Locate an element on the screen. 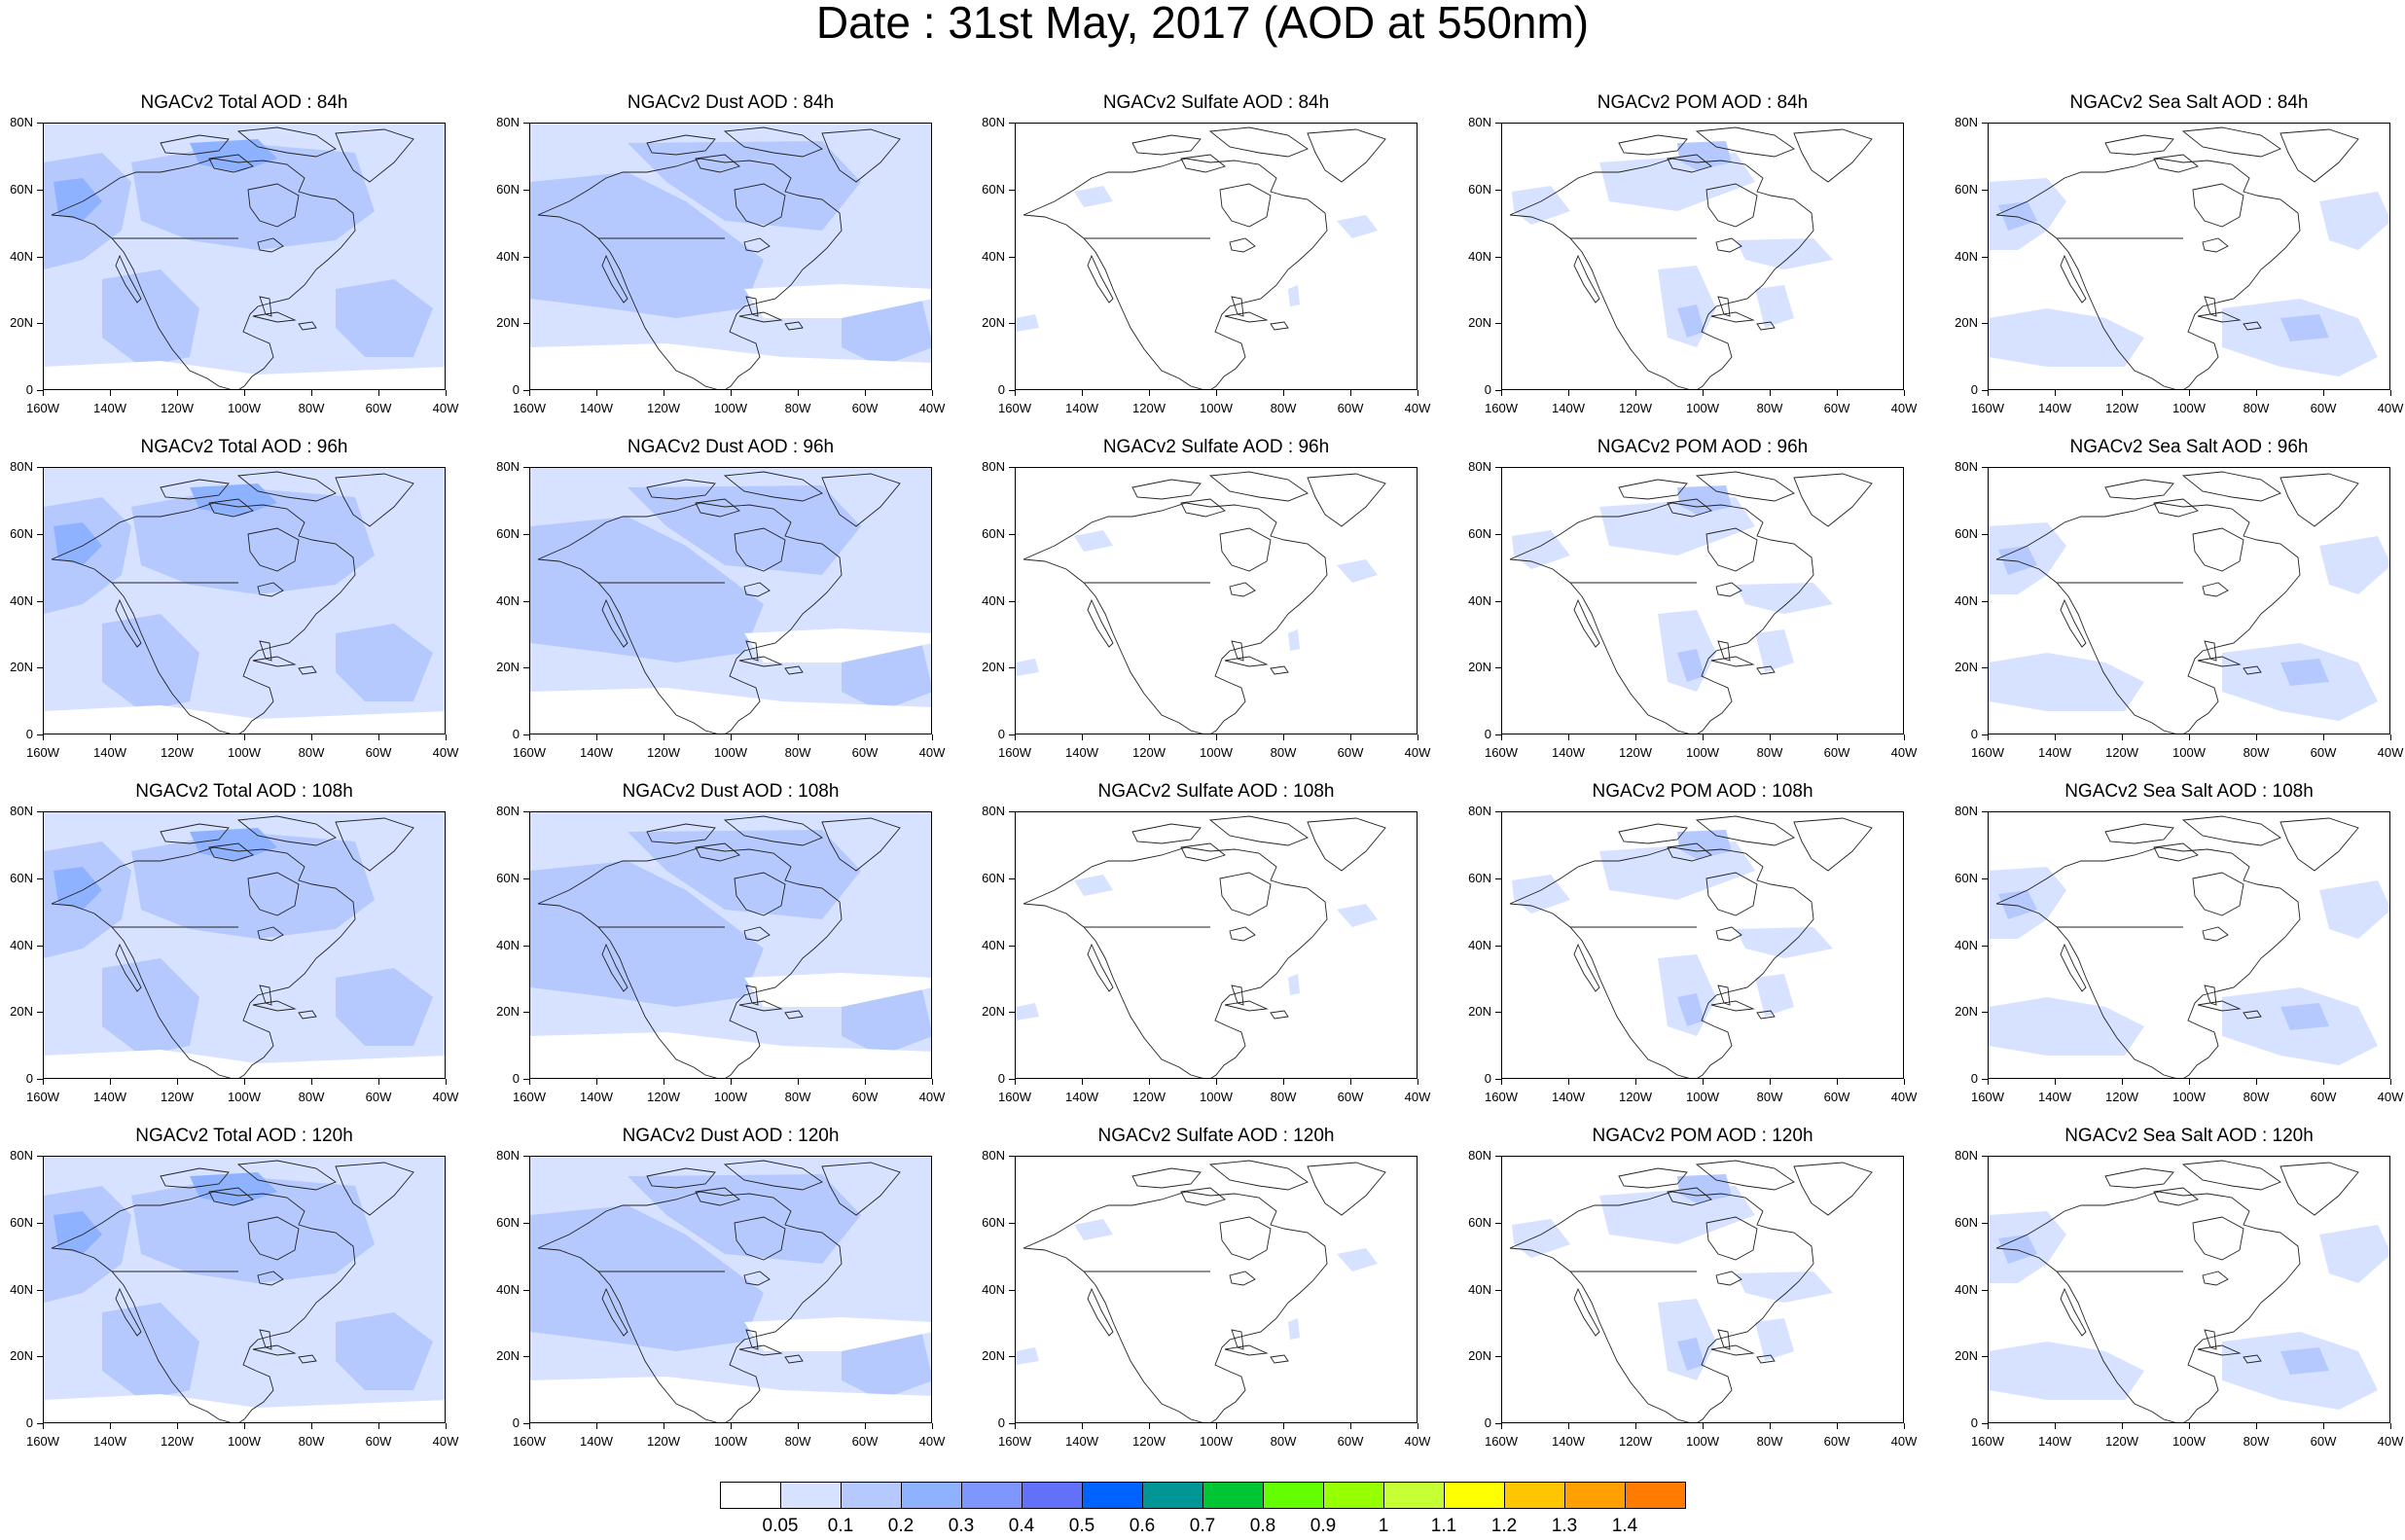 This screenshot has width=2405, height=1540. colorbar-label: 1.3 is located at coordinates (1565, 1526).